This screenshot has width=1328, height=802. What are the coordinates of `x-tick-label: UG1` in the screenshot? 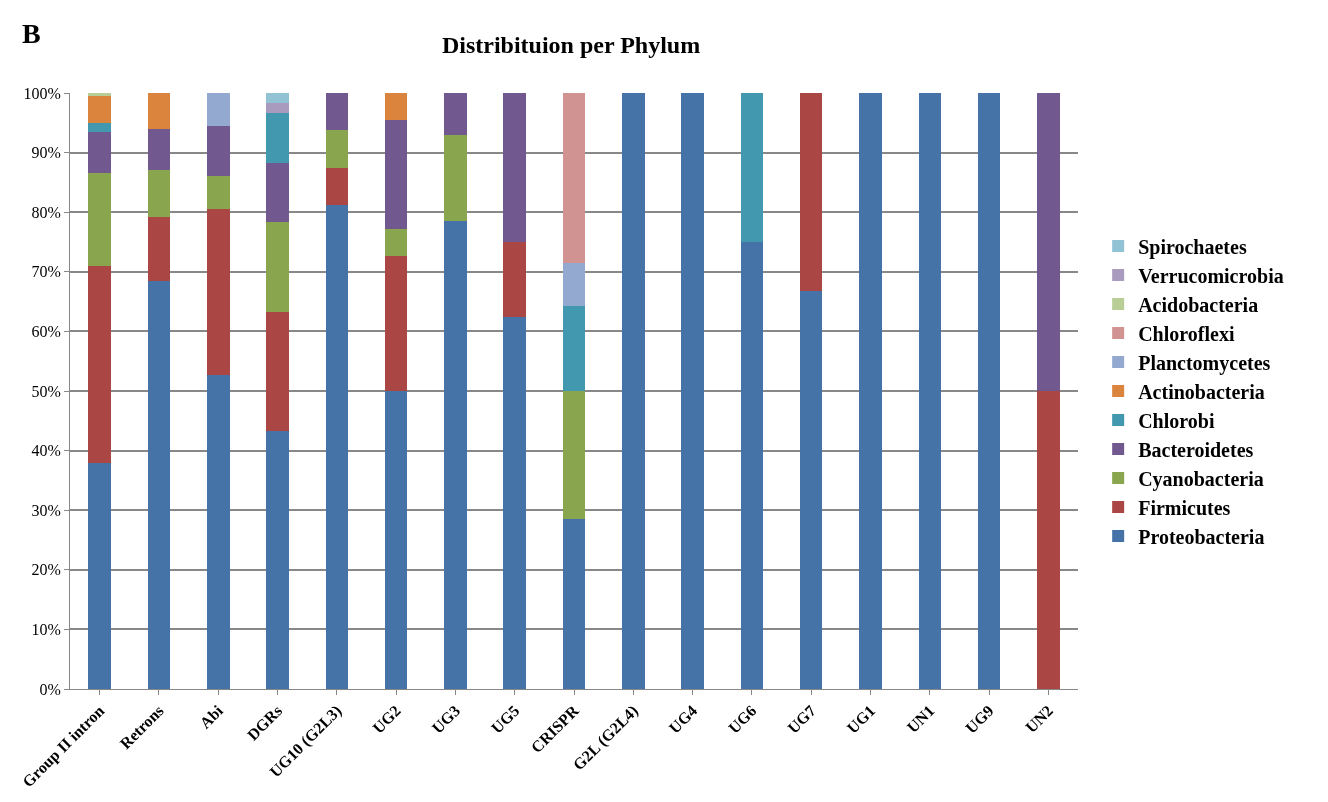 It's located at (861, 719).